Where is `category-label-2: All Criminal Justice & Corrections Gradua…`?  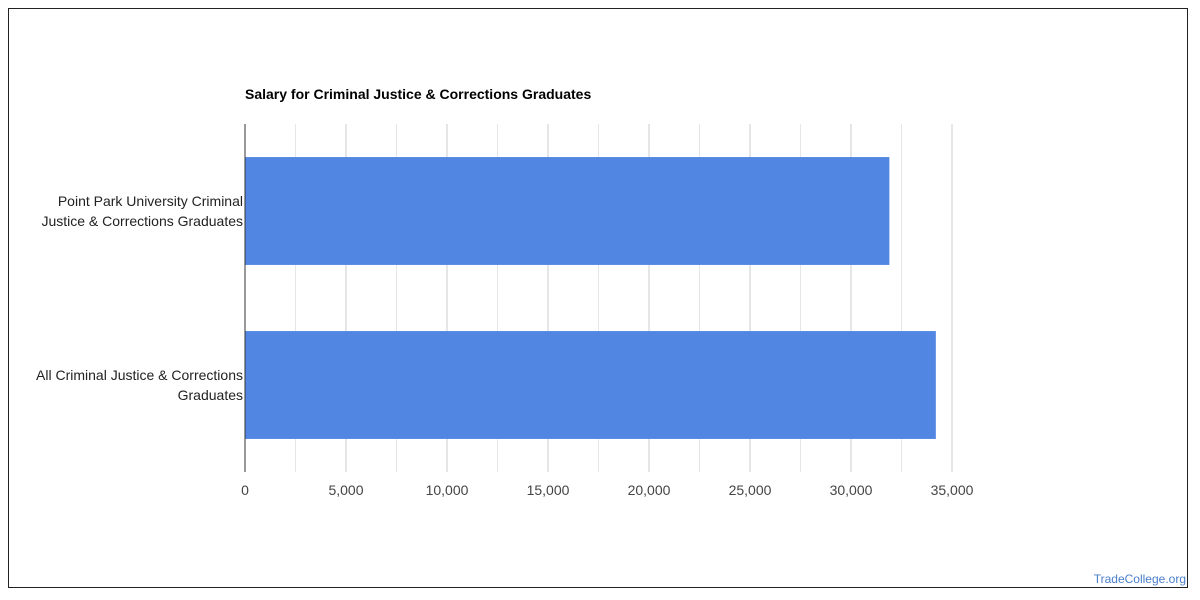
category-label-2: All Criminal Justice & Corrections Gradua… is located at coordinates (139, 385).